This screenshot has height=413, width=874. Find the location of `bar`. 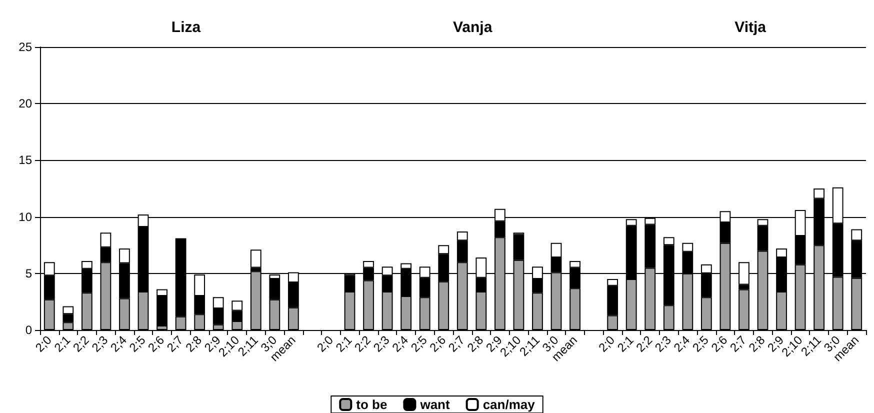

bar is located at coordinates (256, 259).